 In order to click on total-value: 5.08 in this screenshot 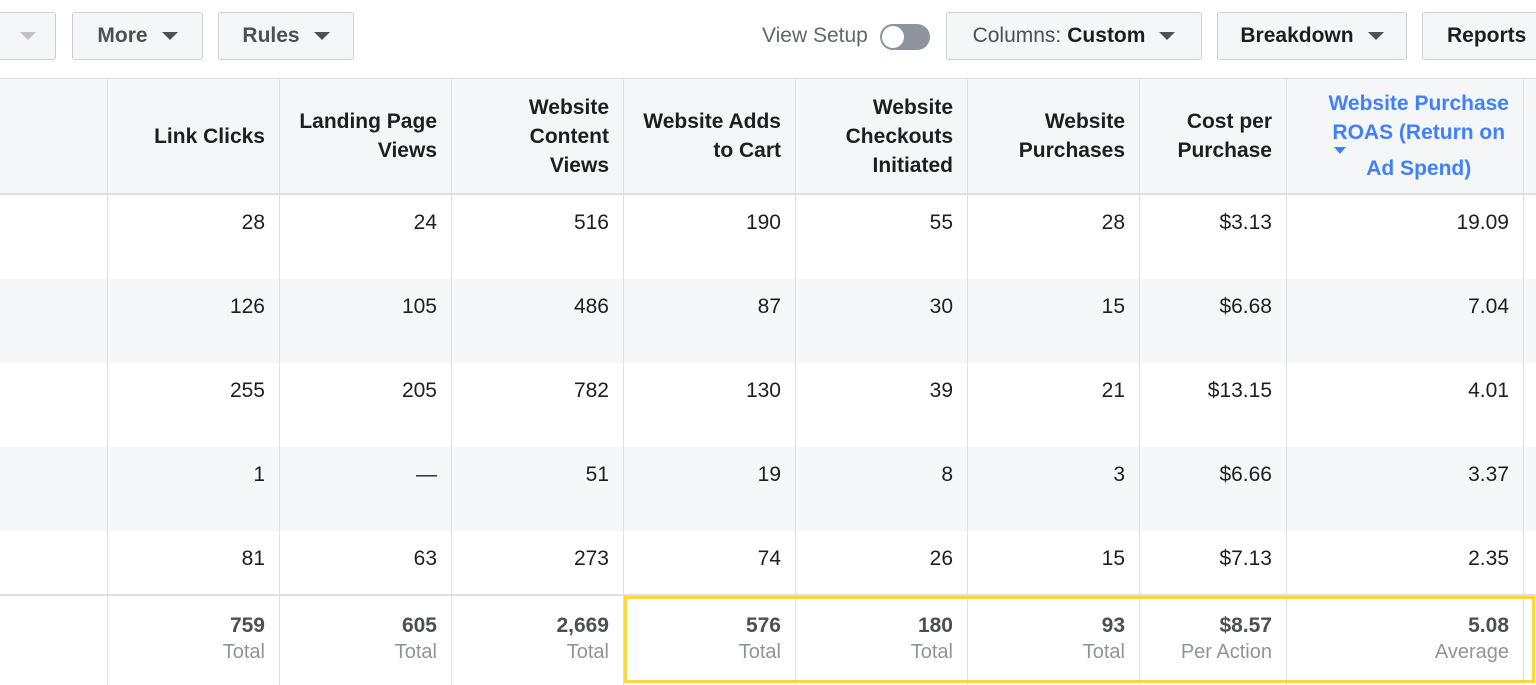, I will do `click(1488, 625)`.